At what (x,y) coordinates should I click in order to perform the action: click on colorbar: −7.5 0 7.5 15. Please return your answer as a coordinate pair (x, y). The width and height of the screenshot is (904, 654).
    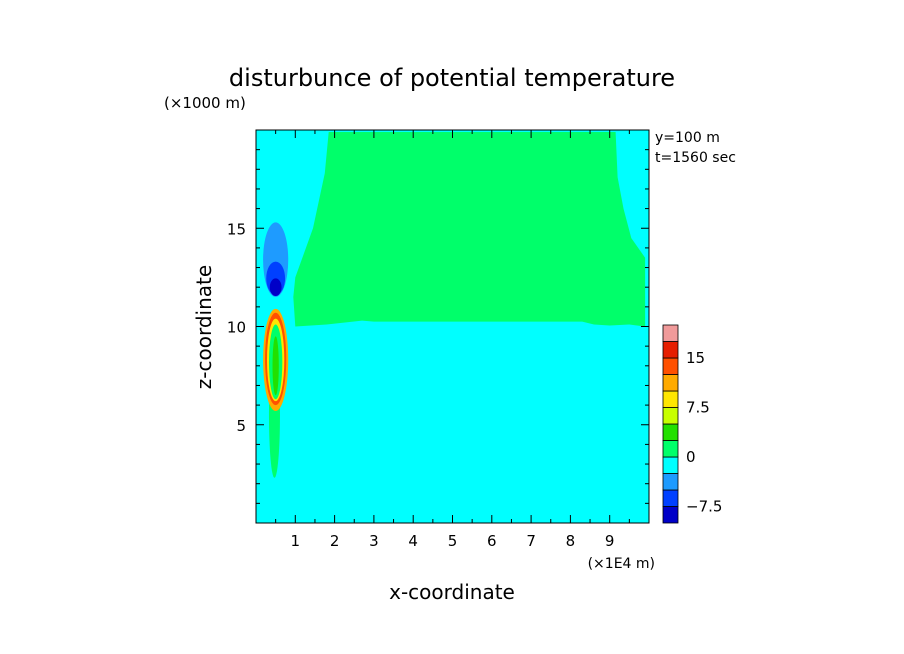
    Looking at the image, I should click on (692, 424).